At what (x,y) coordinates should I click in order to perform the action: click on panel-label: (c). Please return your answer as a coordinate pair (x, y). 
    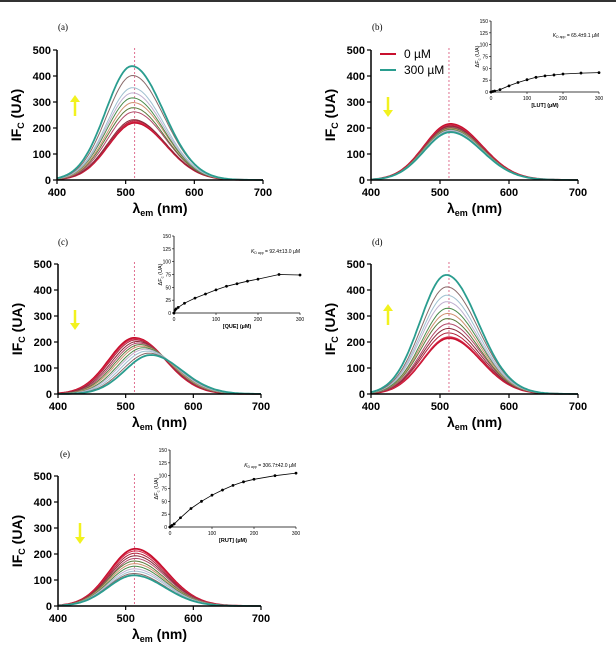
    Looking at the image, I should click on (63, 242).